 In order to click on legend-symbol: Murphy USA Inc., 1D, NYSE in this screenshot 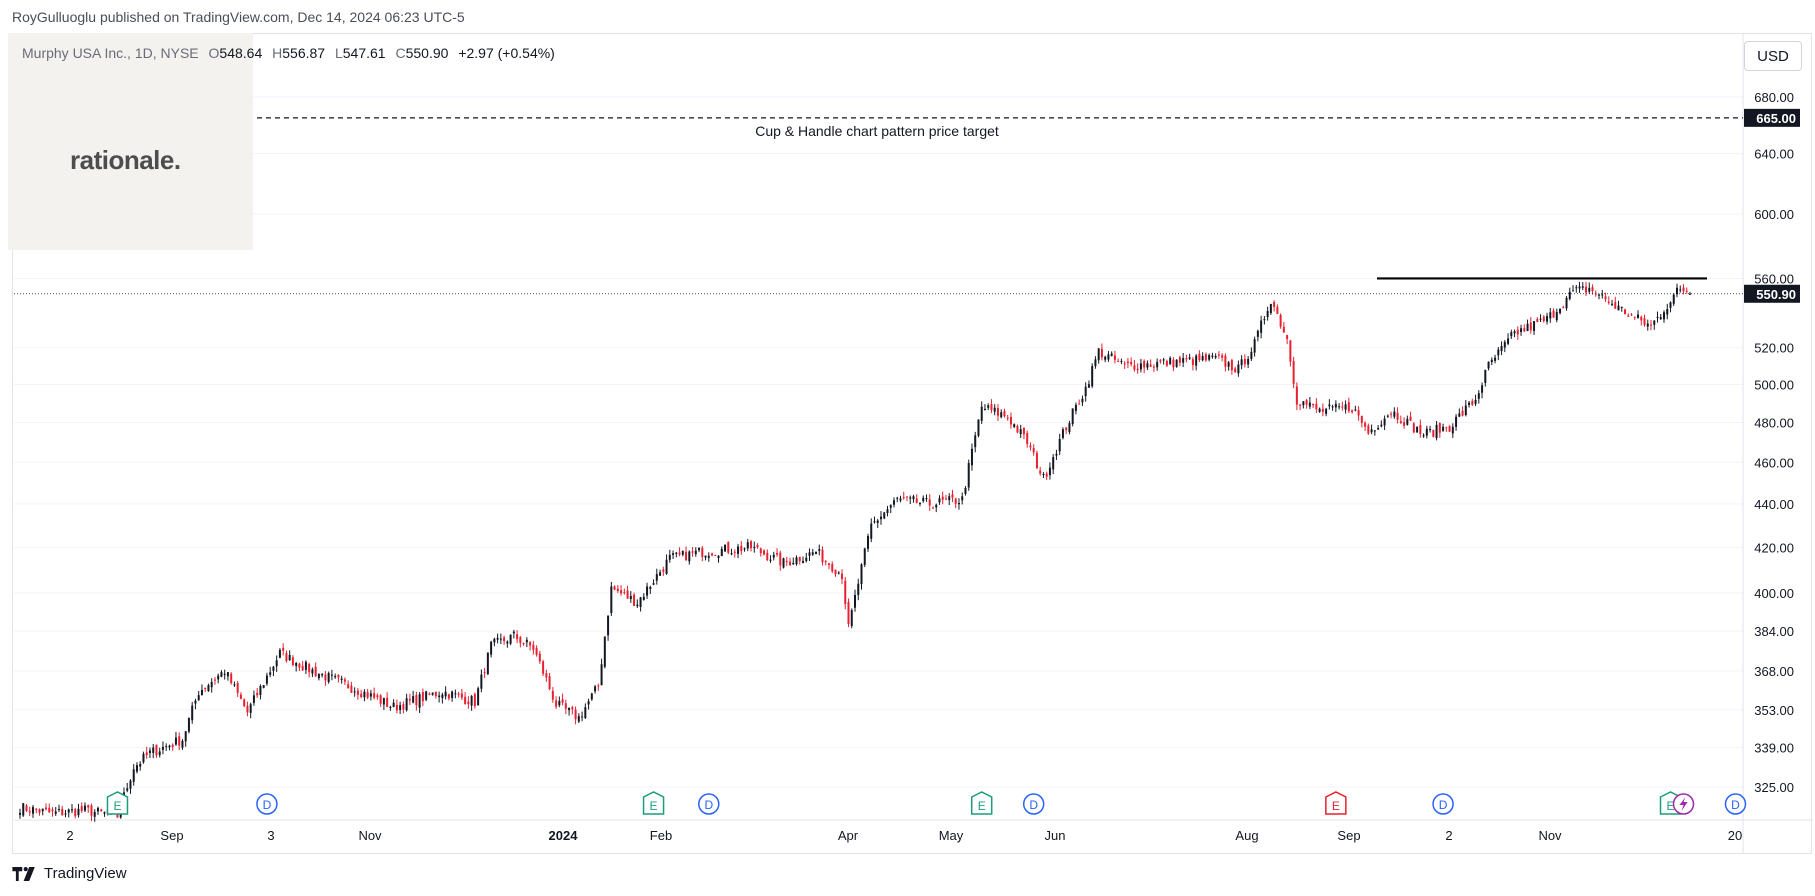, I will do `click(110, 53)`.